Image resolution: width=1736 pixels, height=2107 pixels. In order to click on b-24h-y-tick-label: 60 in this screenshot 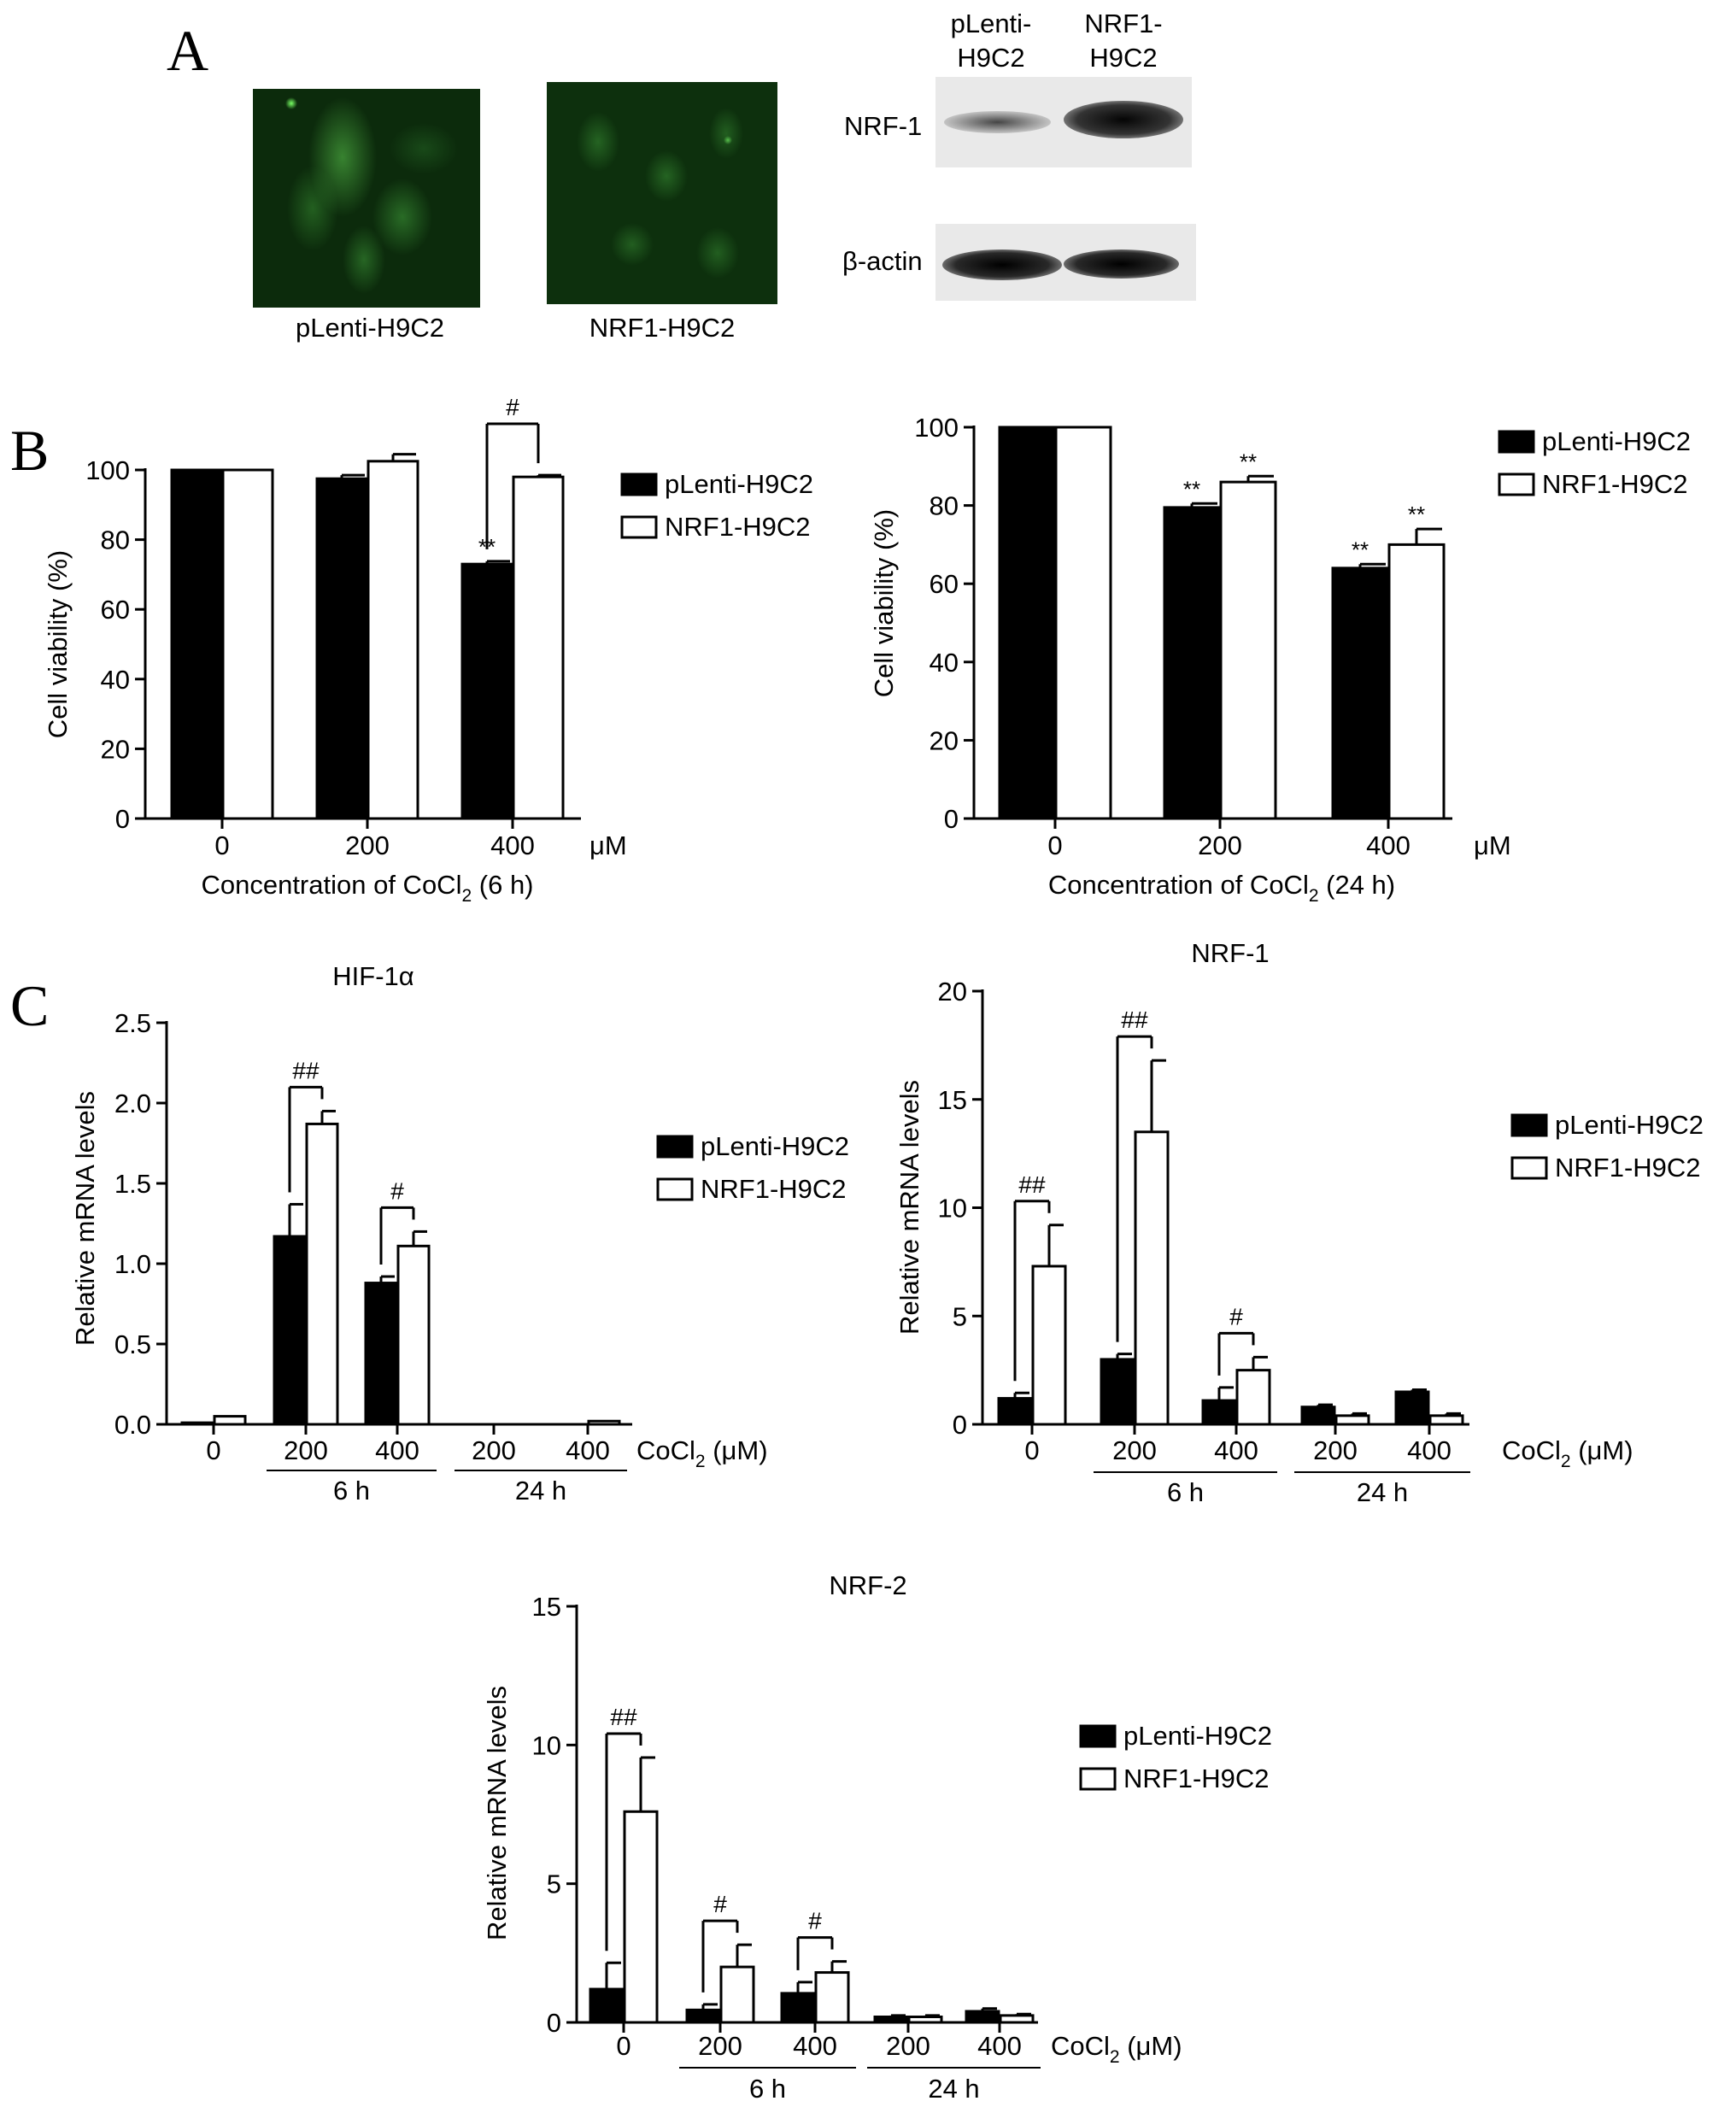, I will do `click(944, 584)`.